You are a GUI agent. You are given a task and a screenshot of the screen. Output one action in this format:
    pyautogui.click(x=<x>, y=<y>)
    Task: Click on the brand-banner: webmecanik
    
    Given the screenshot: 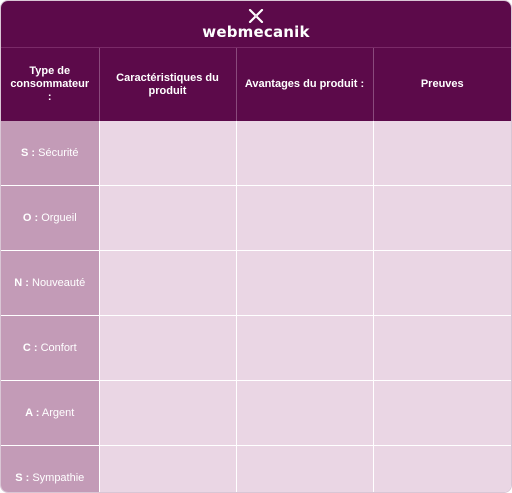 What is the action you would take?
    pyautogui.click(x=256, y=24)
    